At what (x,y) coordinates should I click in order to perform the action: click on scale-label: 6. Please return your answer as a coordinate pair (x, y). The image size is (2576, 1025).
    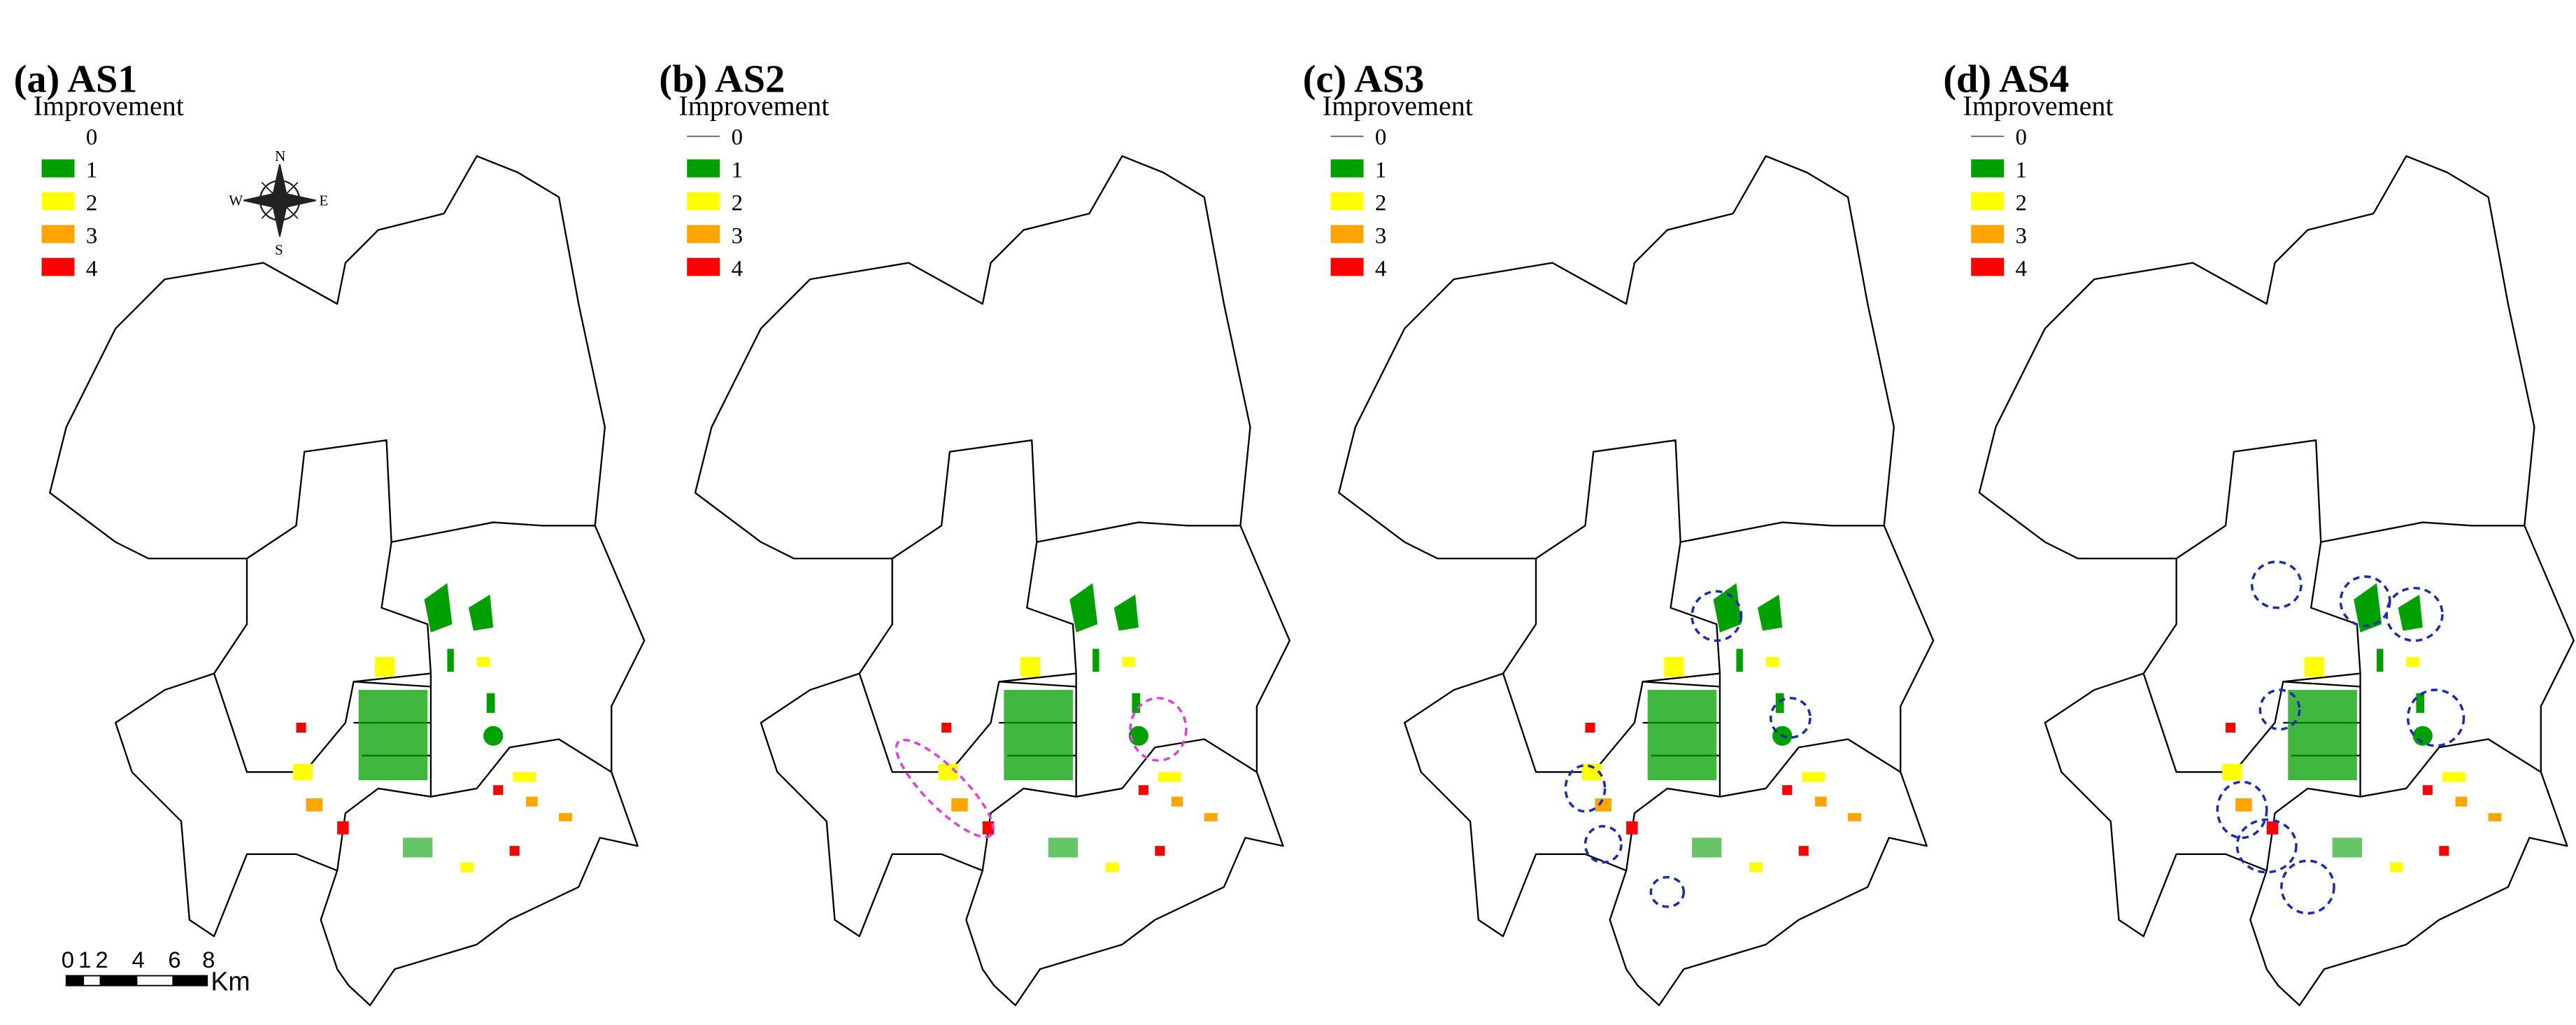
    Looking at the image, I should click on (174, 960).